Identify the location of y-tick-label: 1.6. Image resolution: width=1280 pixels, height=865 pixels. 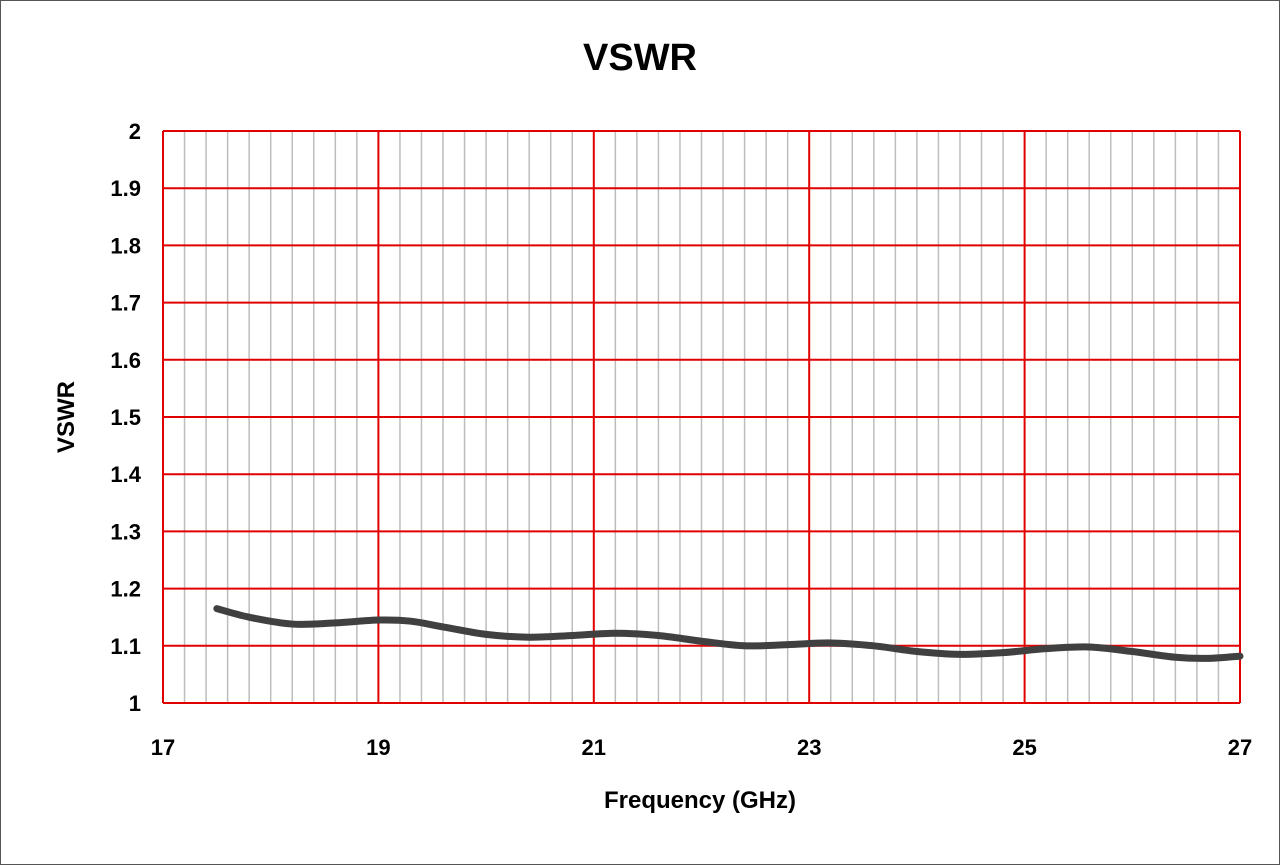
(125, 360).